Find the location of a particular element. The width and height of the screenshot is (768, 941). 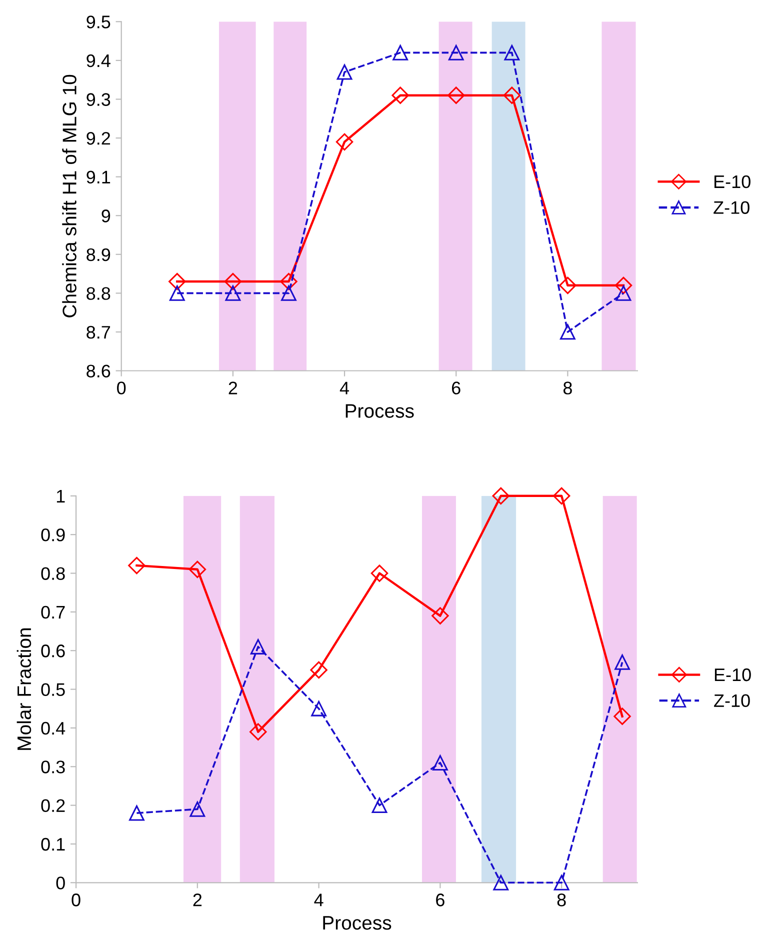

y-tick-label: 0.8 is located at coordinates (53, 573).